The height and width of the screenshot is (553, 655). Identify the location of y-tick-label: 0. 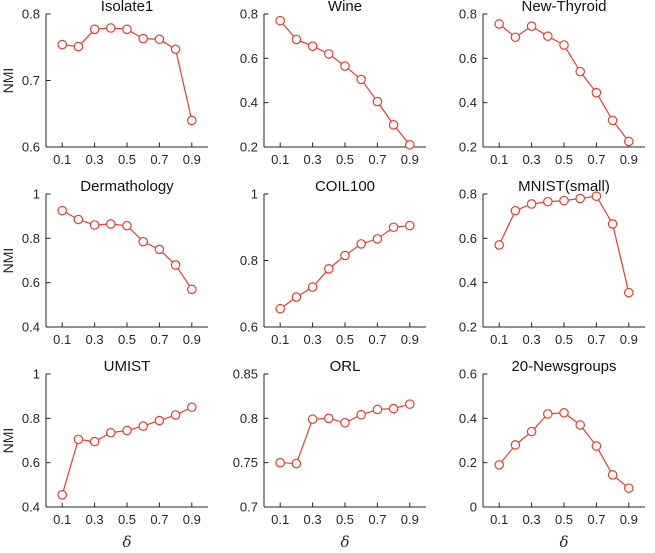
(473, 507).